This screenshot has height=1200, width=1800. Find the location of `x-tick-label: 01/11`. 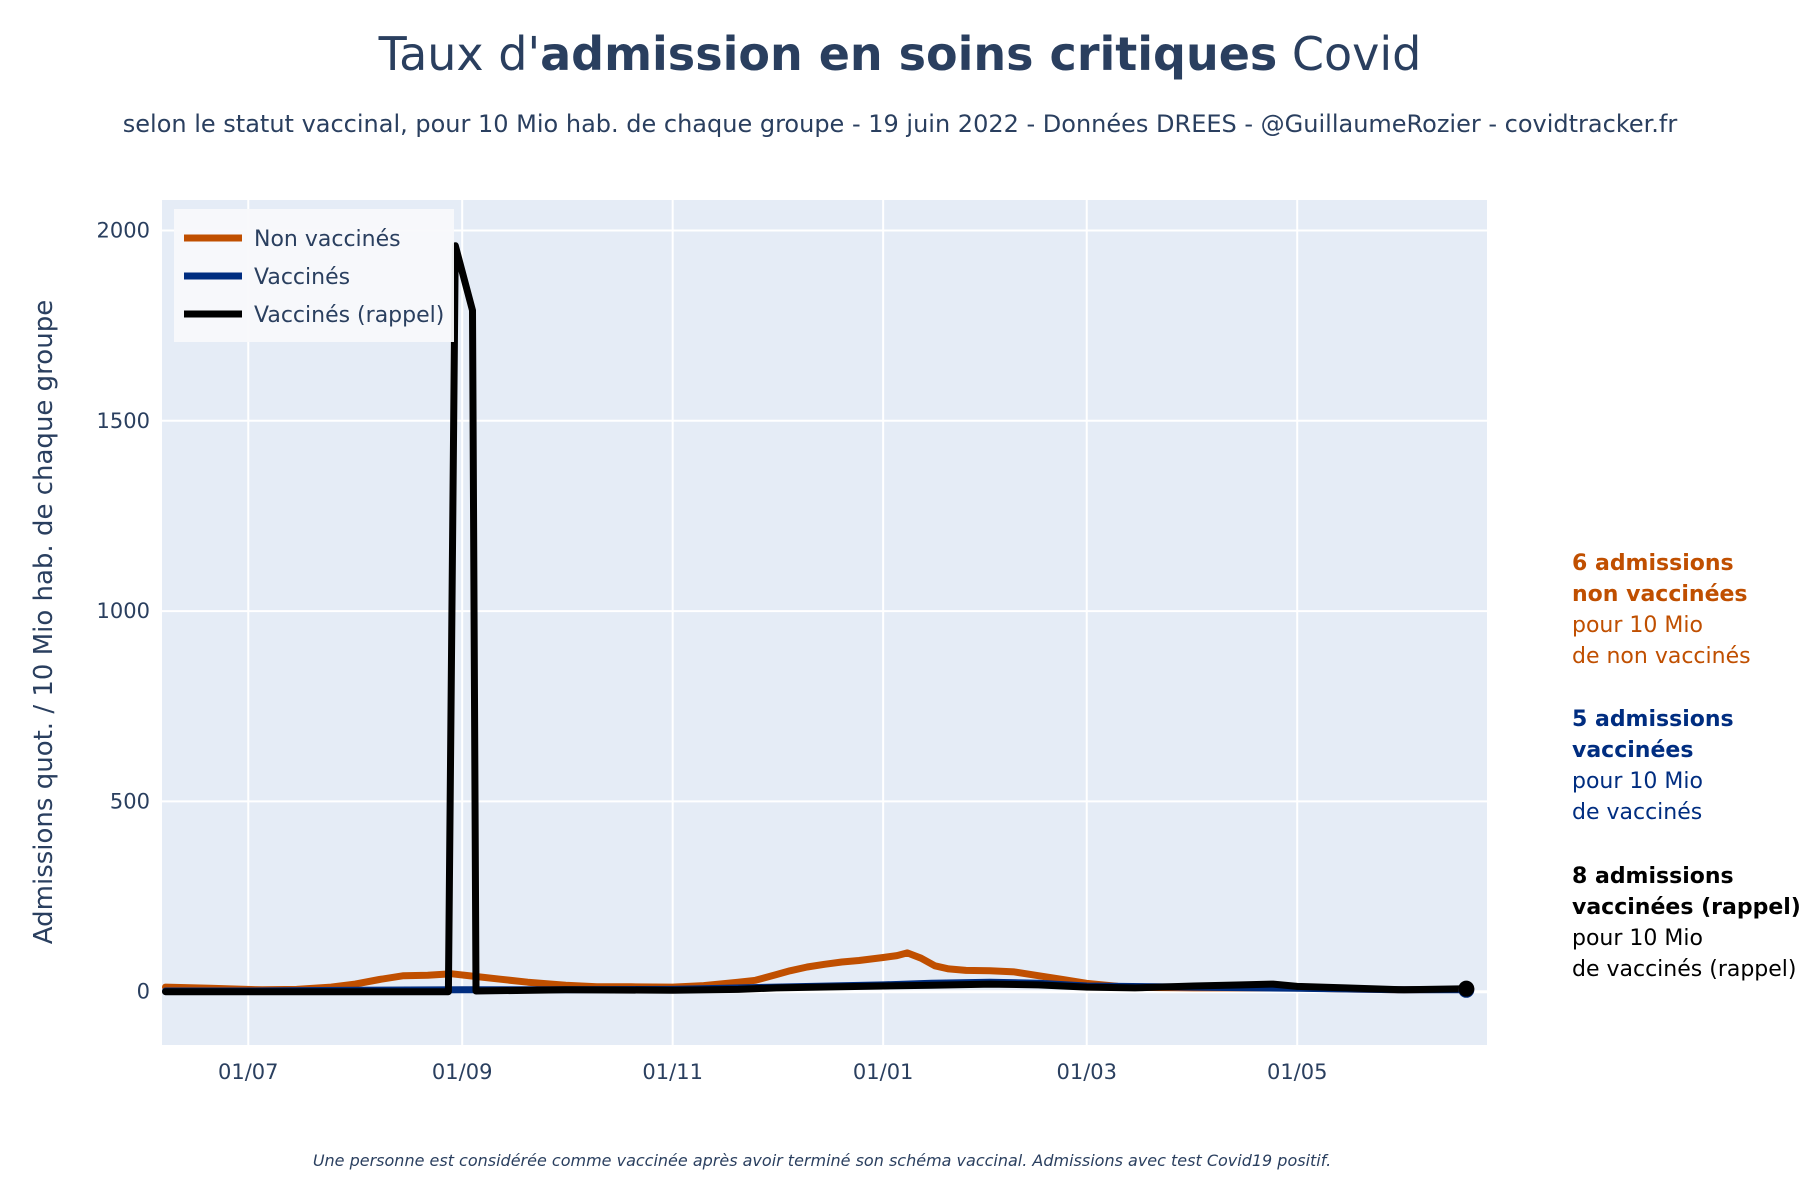

x-tick-label: 01/11 is located at coordinates (672, 1072).